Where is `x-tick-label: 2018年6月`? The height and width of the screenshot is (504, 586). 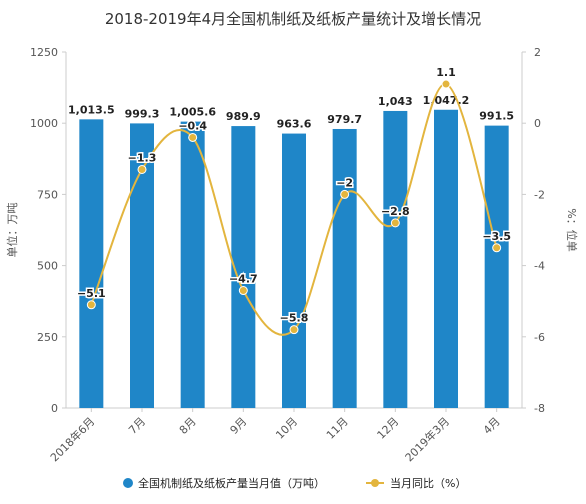
x-tick-label: 2018年6月 is located at coordinates (72, 439).